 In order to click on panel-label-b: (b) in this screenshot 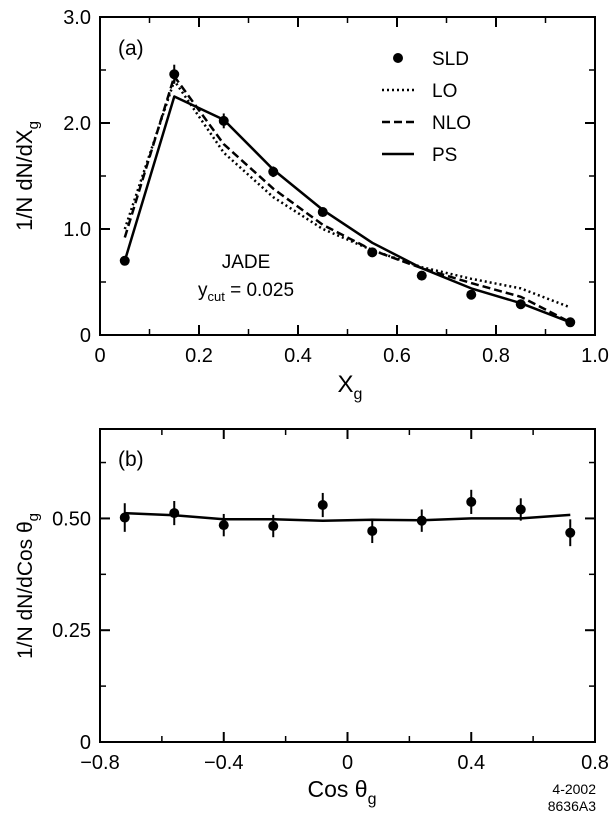, I will do `click(131, 459)`.